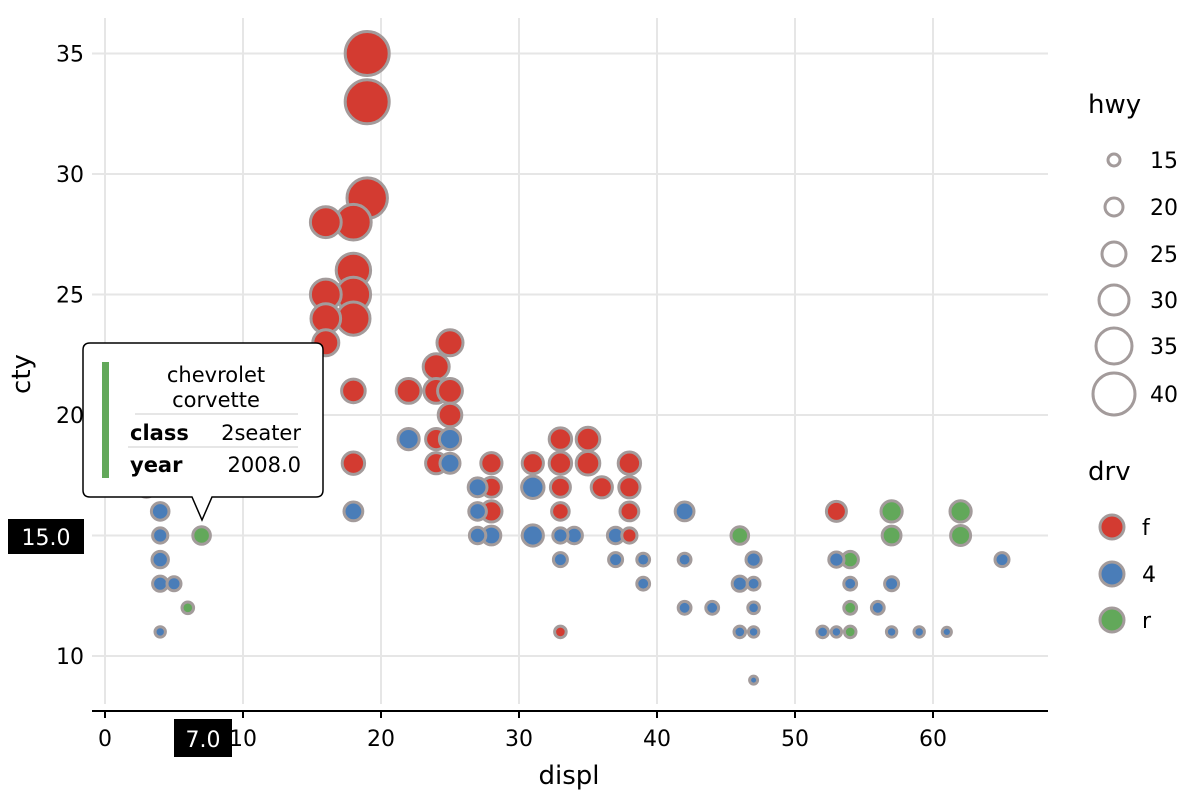 This screenshot has width=1196, height=796. Describe the element at coordinates (156, 465) in the screenshot. I see `tooltip-key-year: year` at that location.